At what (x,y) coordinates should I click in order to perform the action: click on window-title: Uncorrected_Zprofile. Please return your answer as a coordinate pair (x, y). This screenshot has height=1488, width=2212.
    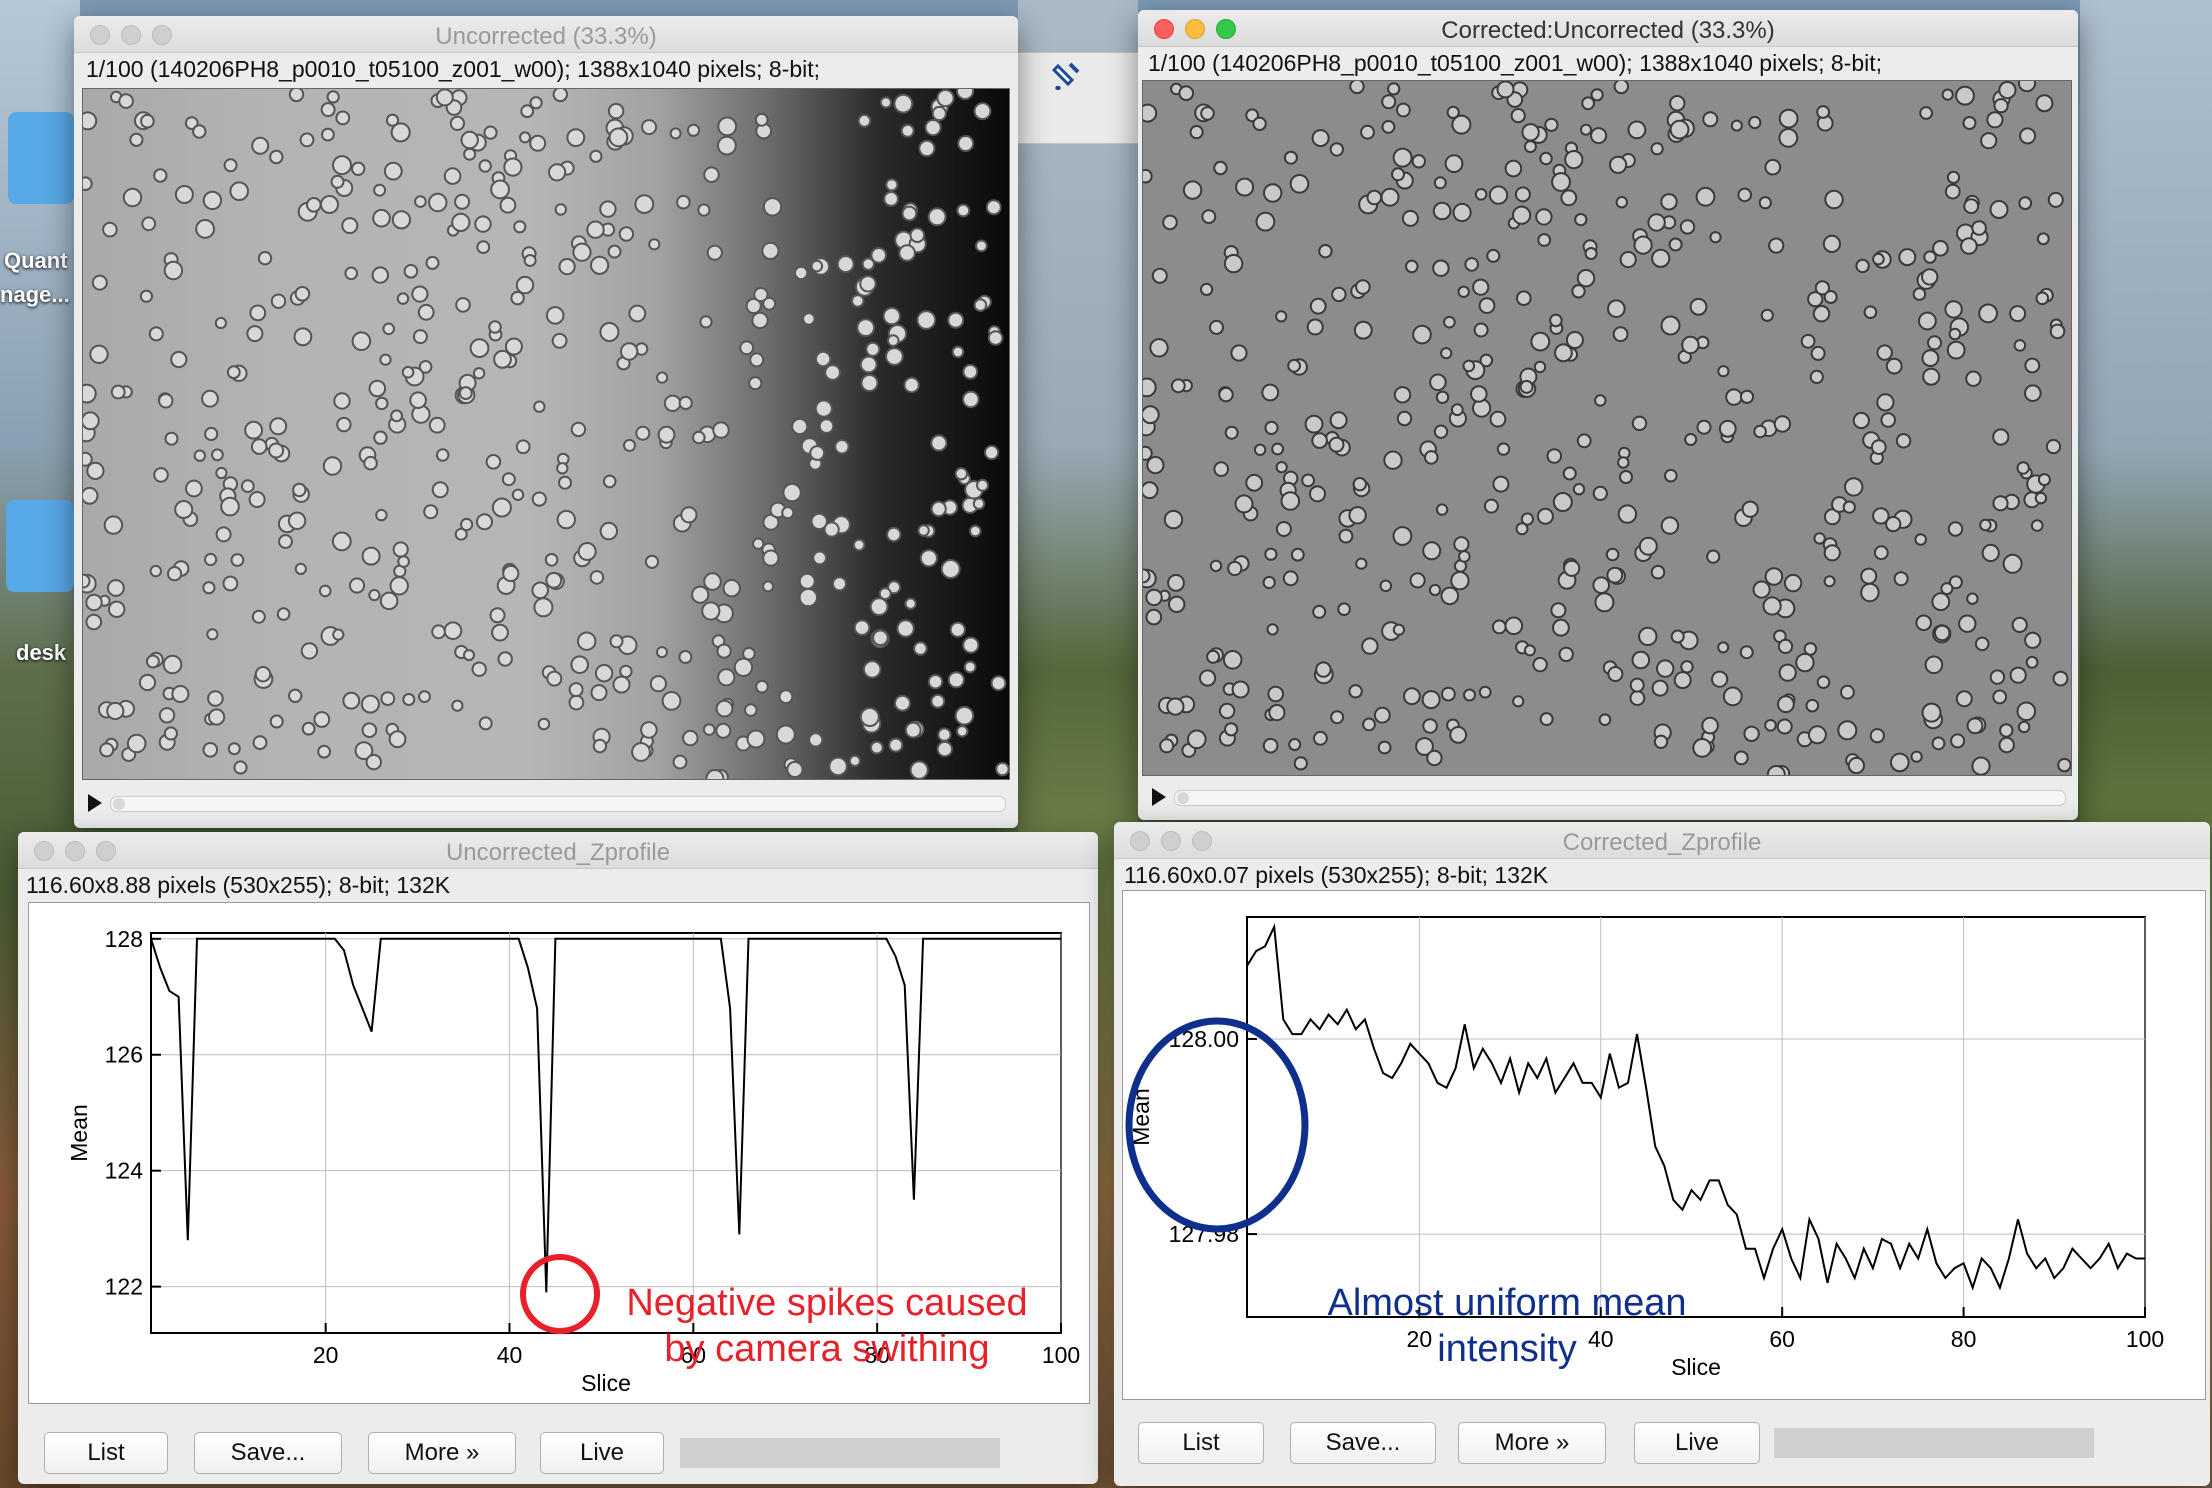
    Looking at the image, I should click on (558, 852).